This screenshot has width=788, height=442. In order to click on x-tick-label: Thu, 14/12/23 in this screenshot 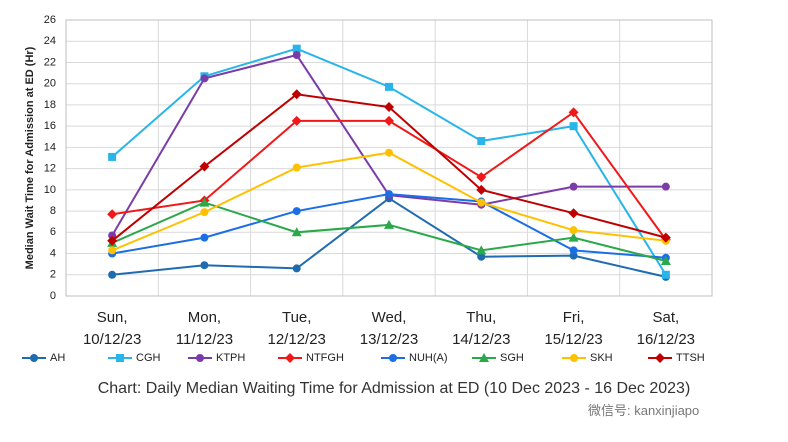, I will do `click(481, 328)`.